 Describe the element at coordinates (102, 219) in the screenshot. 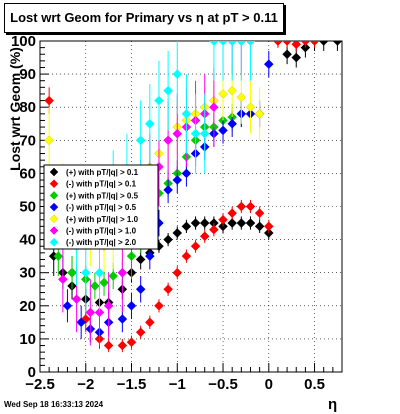

I see `legend-label: (+) with pT/|q| > 1.0` at that location.